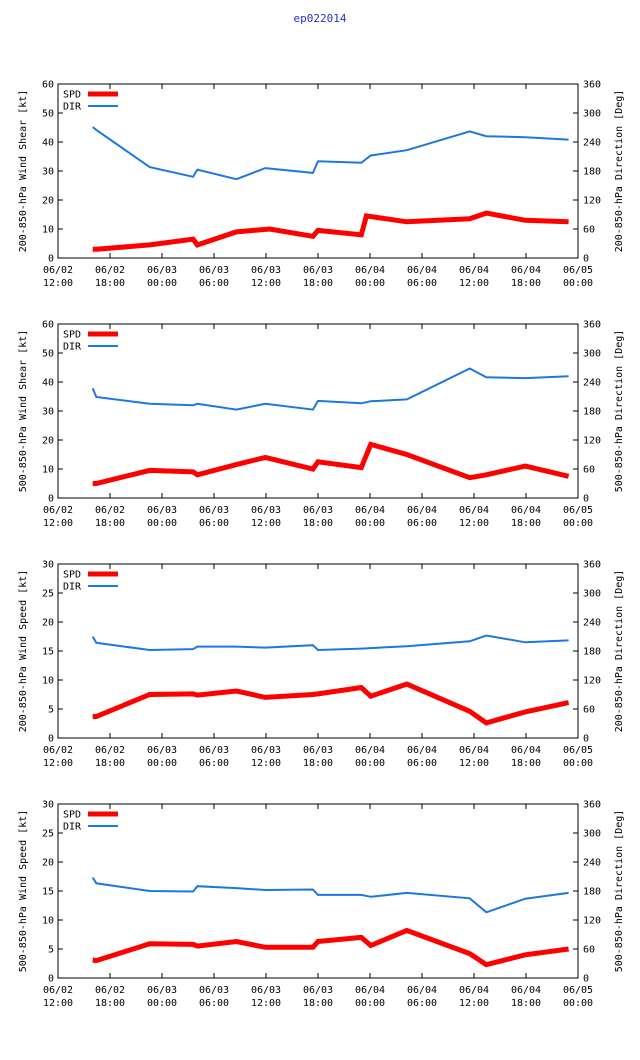 This screenshot has width=640, height=1060. I want to click on right-tick-label: 240, so click(592, 623).